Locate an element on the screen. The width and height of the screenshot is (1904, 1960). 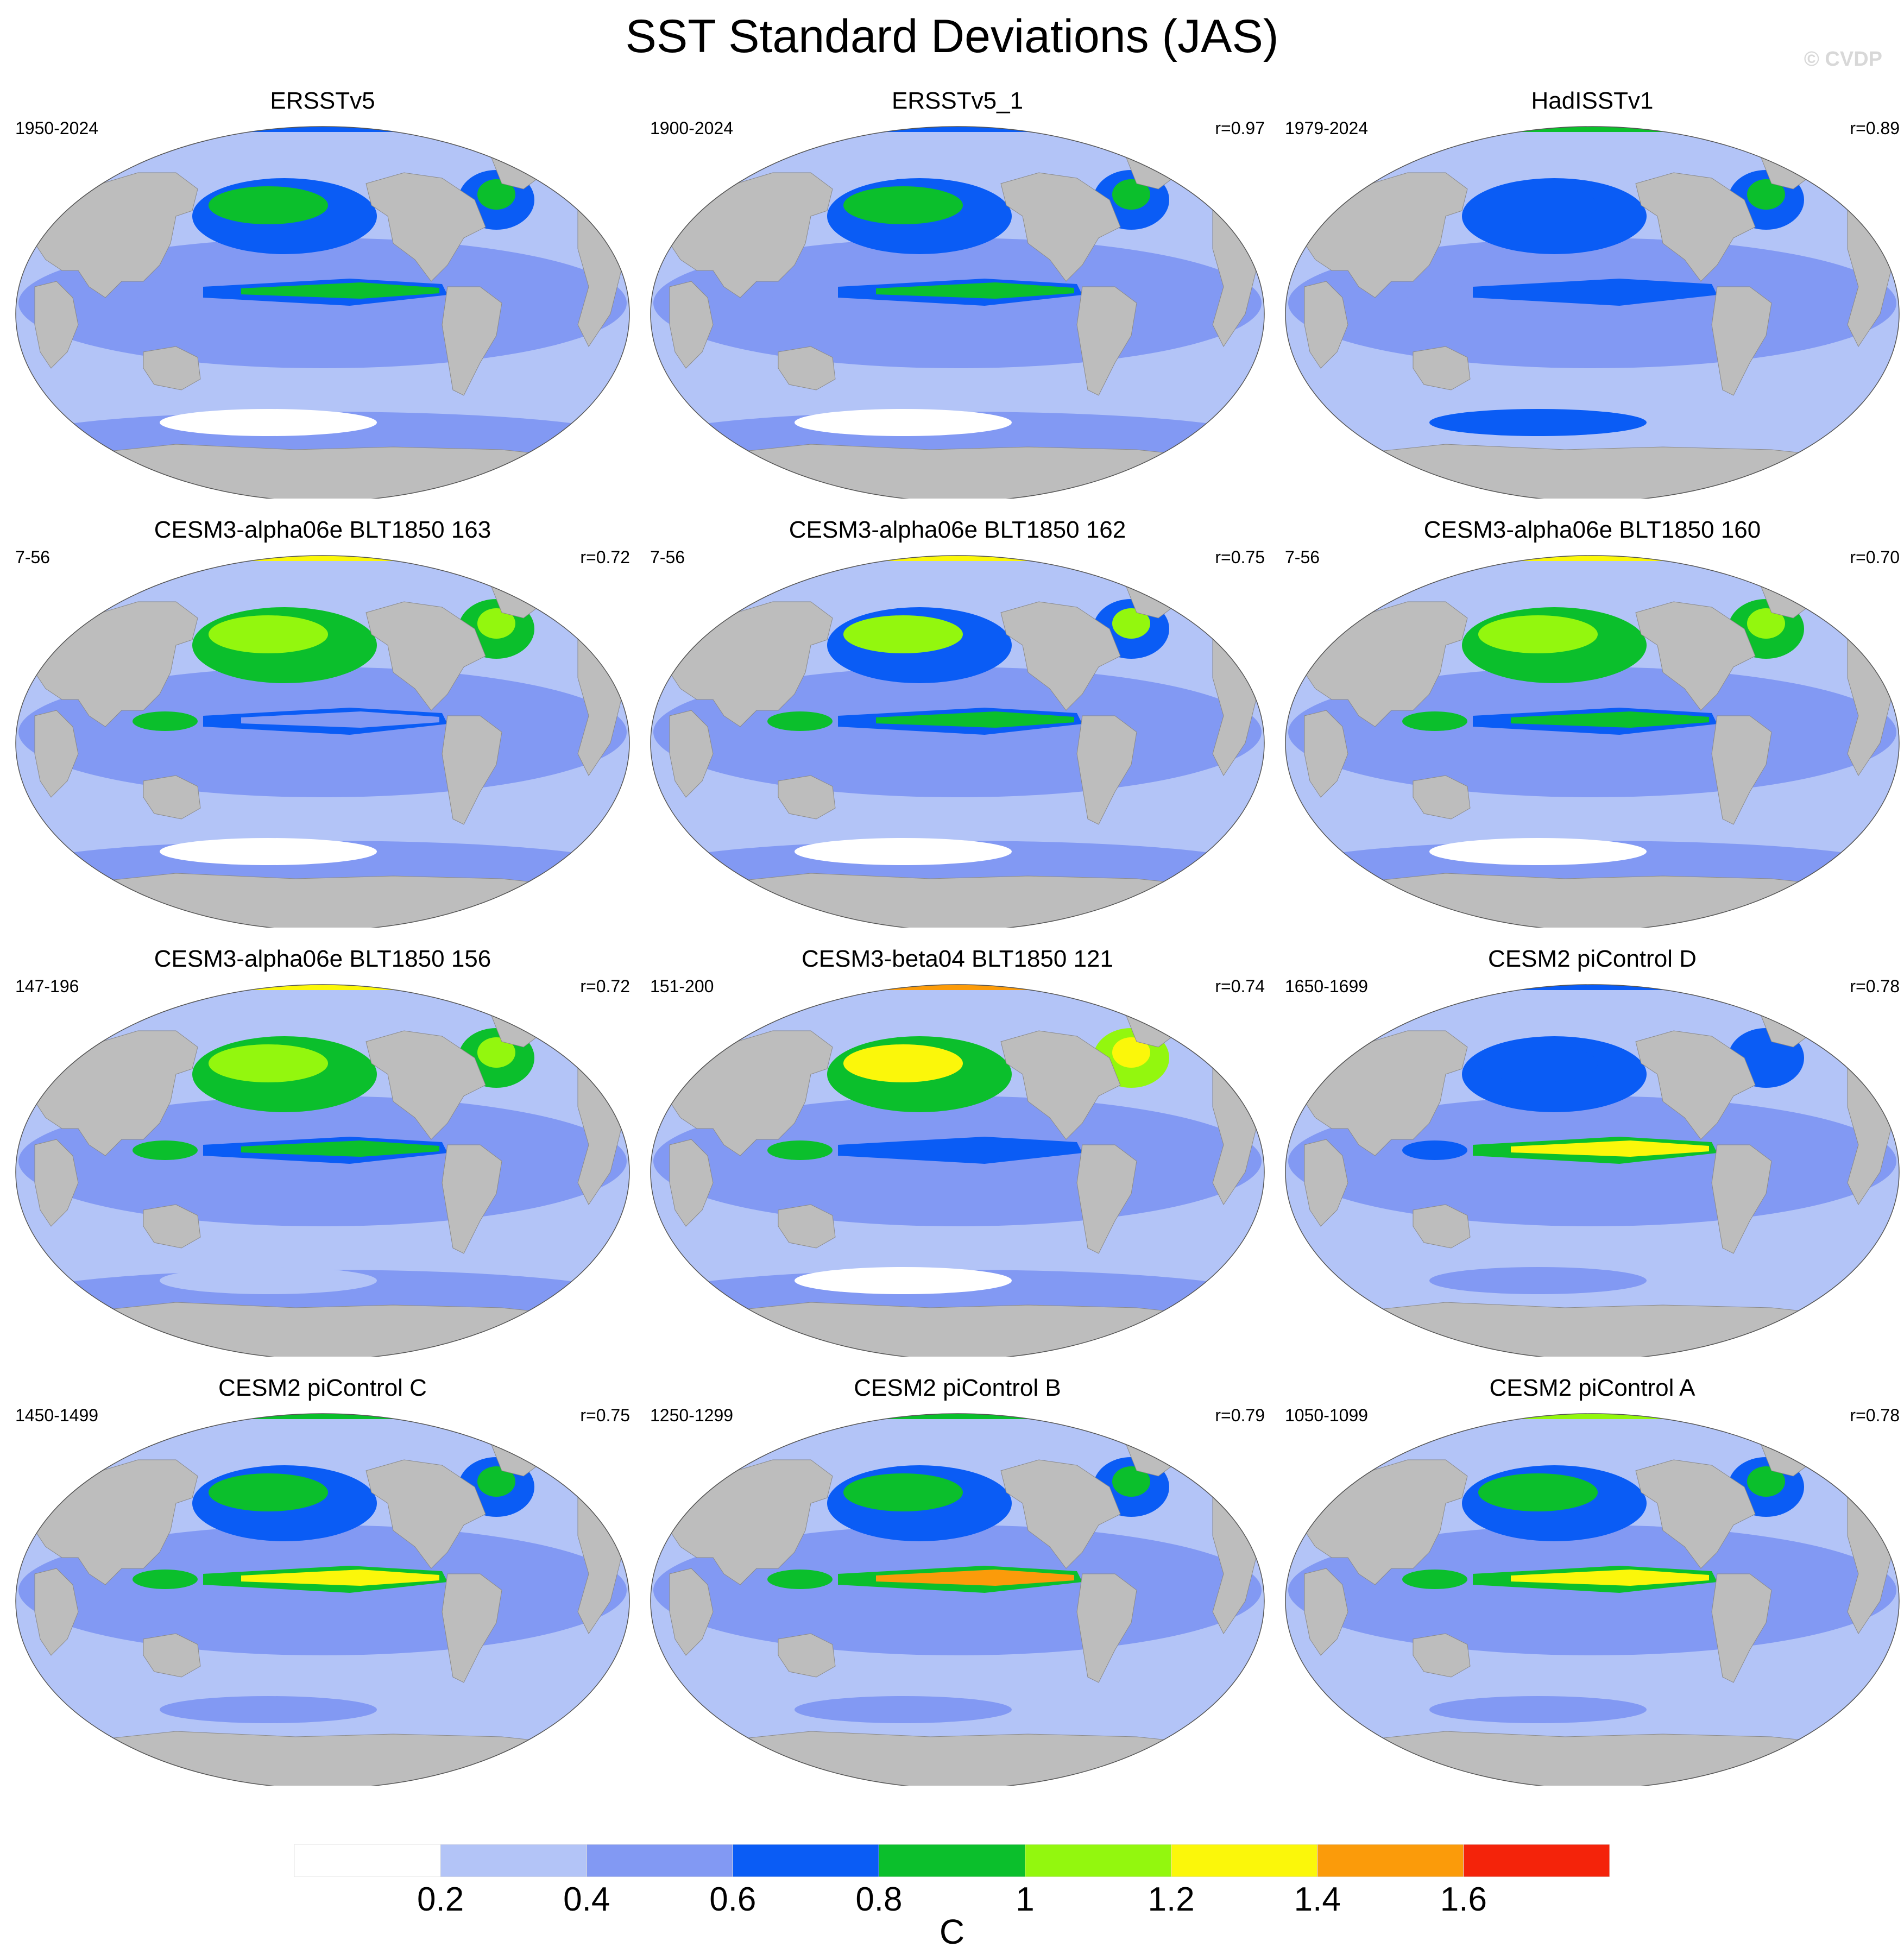
map-panel: CESM3-alpha06e BLT1850 156 147-196 r=0.72 is located at coordinates (322, 1158).